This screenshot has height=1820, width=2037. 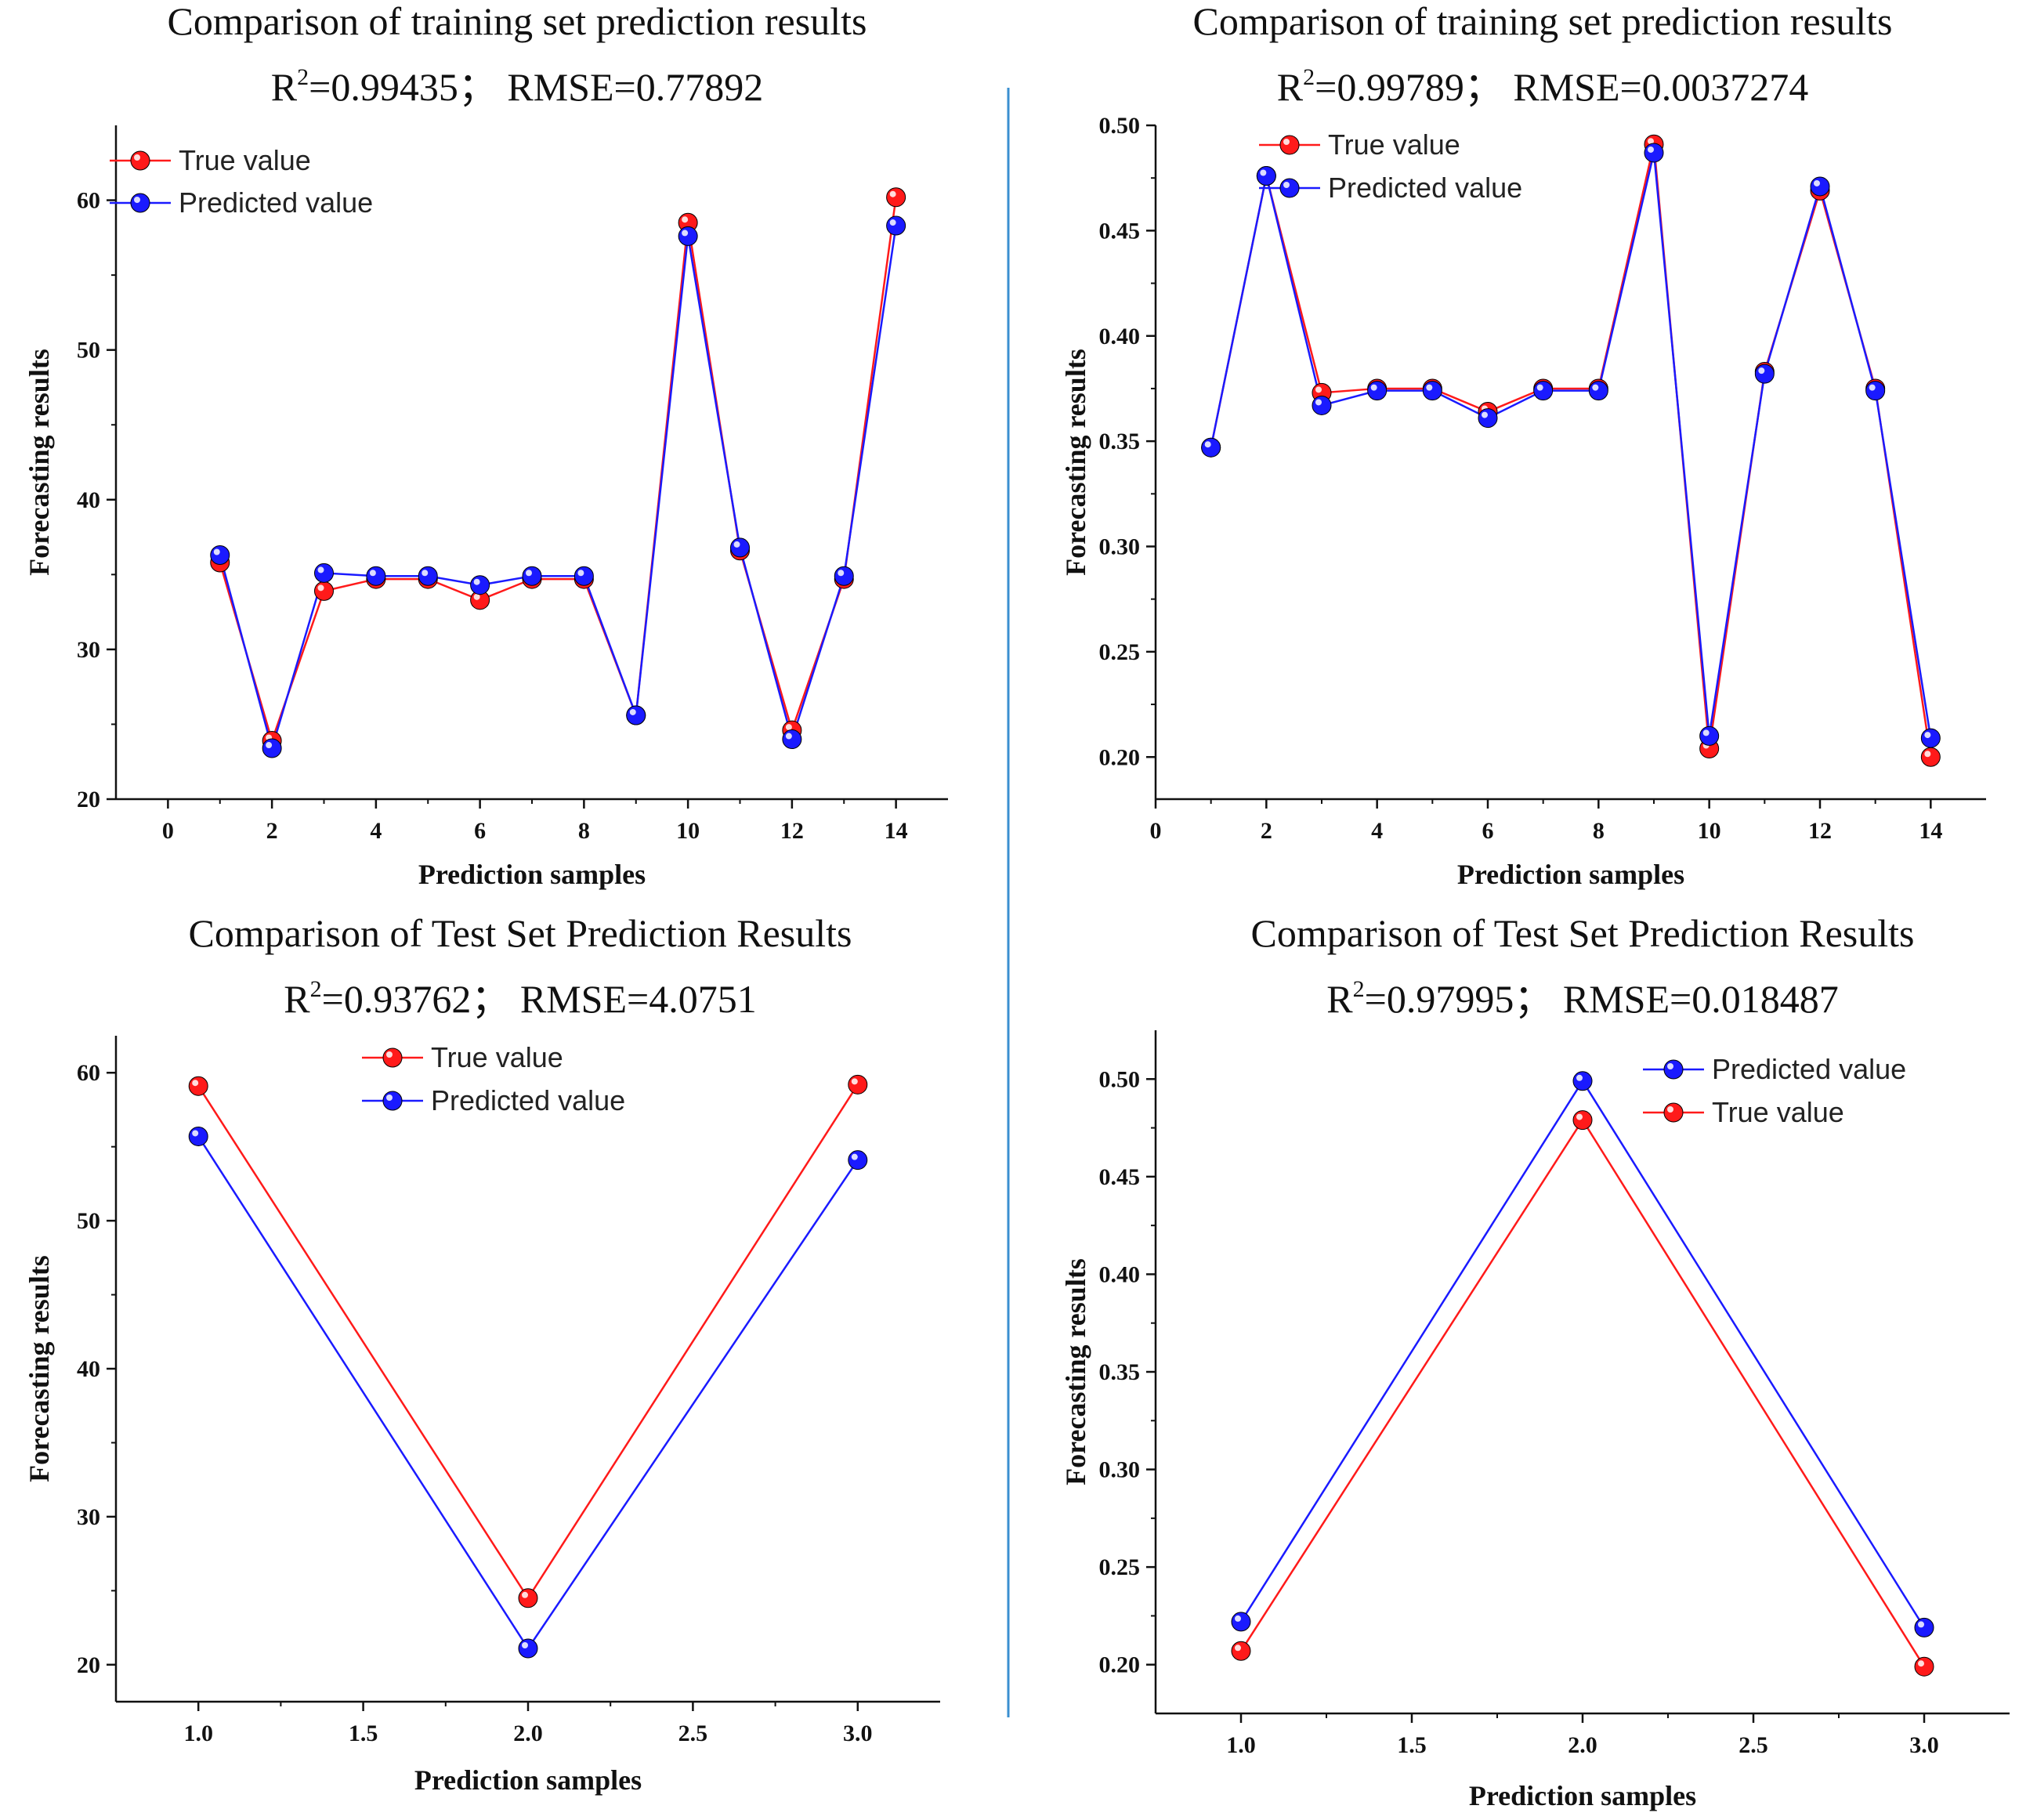 What do you see at coordinates (497, 1057) in the screenshot?
I see `legend-label: True value` at bounding box center [497, 1057].